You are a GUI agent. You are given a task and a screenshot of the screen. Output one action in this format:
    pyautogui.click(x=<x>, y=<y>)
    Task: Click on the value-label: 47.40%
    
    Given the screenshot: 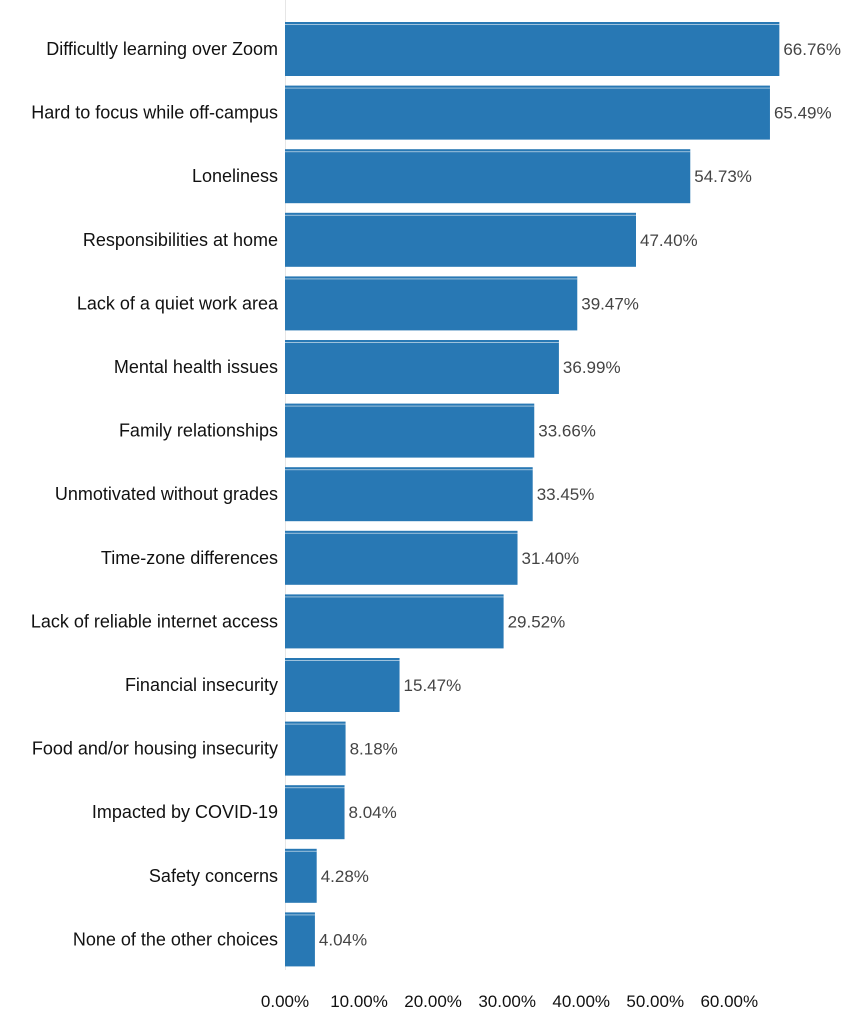 What is the action you would take?
    pyautogui.click(x=669, y=240)
    